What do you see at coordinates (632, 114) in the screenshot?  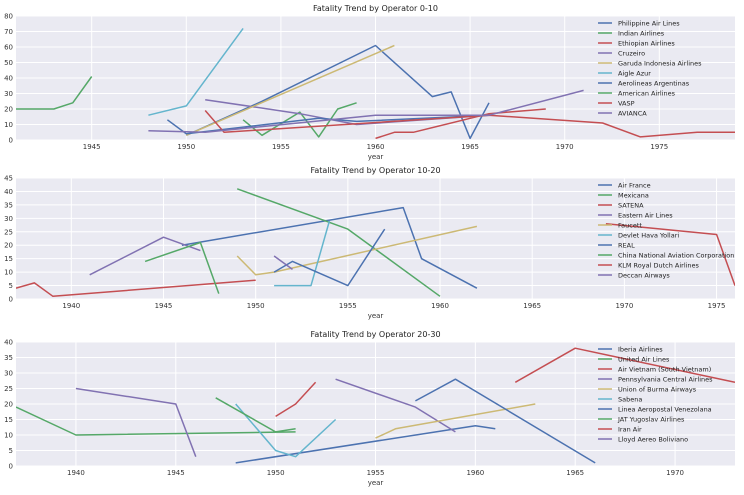 I see `legend-label: AVIANCA` at bounding box center [632, 114].